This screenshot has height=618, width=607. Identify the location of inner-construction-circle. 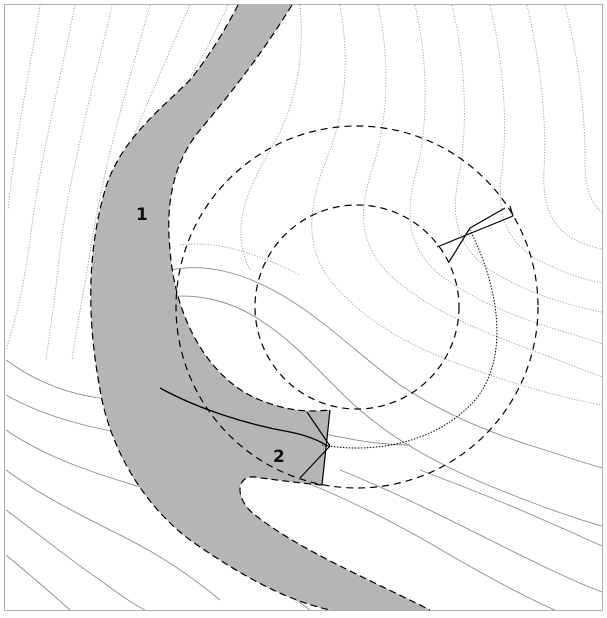
(357, 307).